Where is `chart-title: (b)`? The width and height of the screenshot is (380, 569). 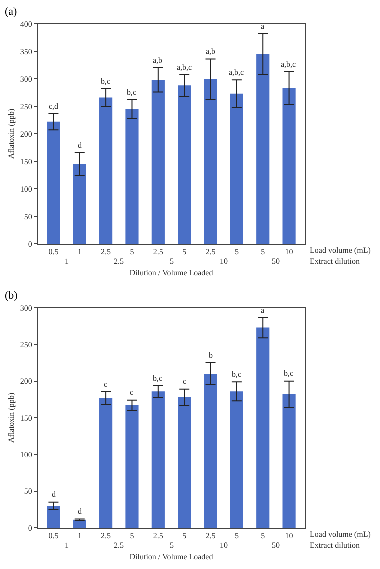
chart-title: (b) is located at coordinates (11, 296).